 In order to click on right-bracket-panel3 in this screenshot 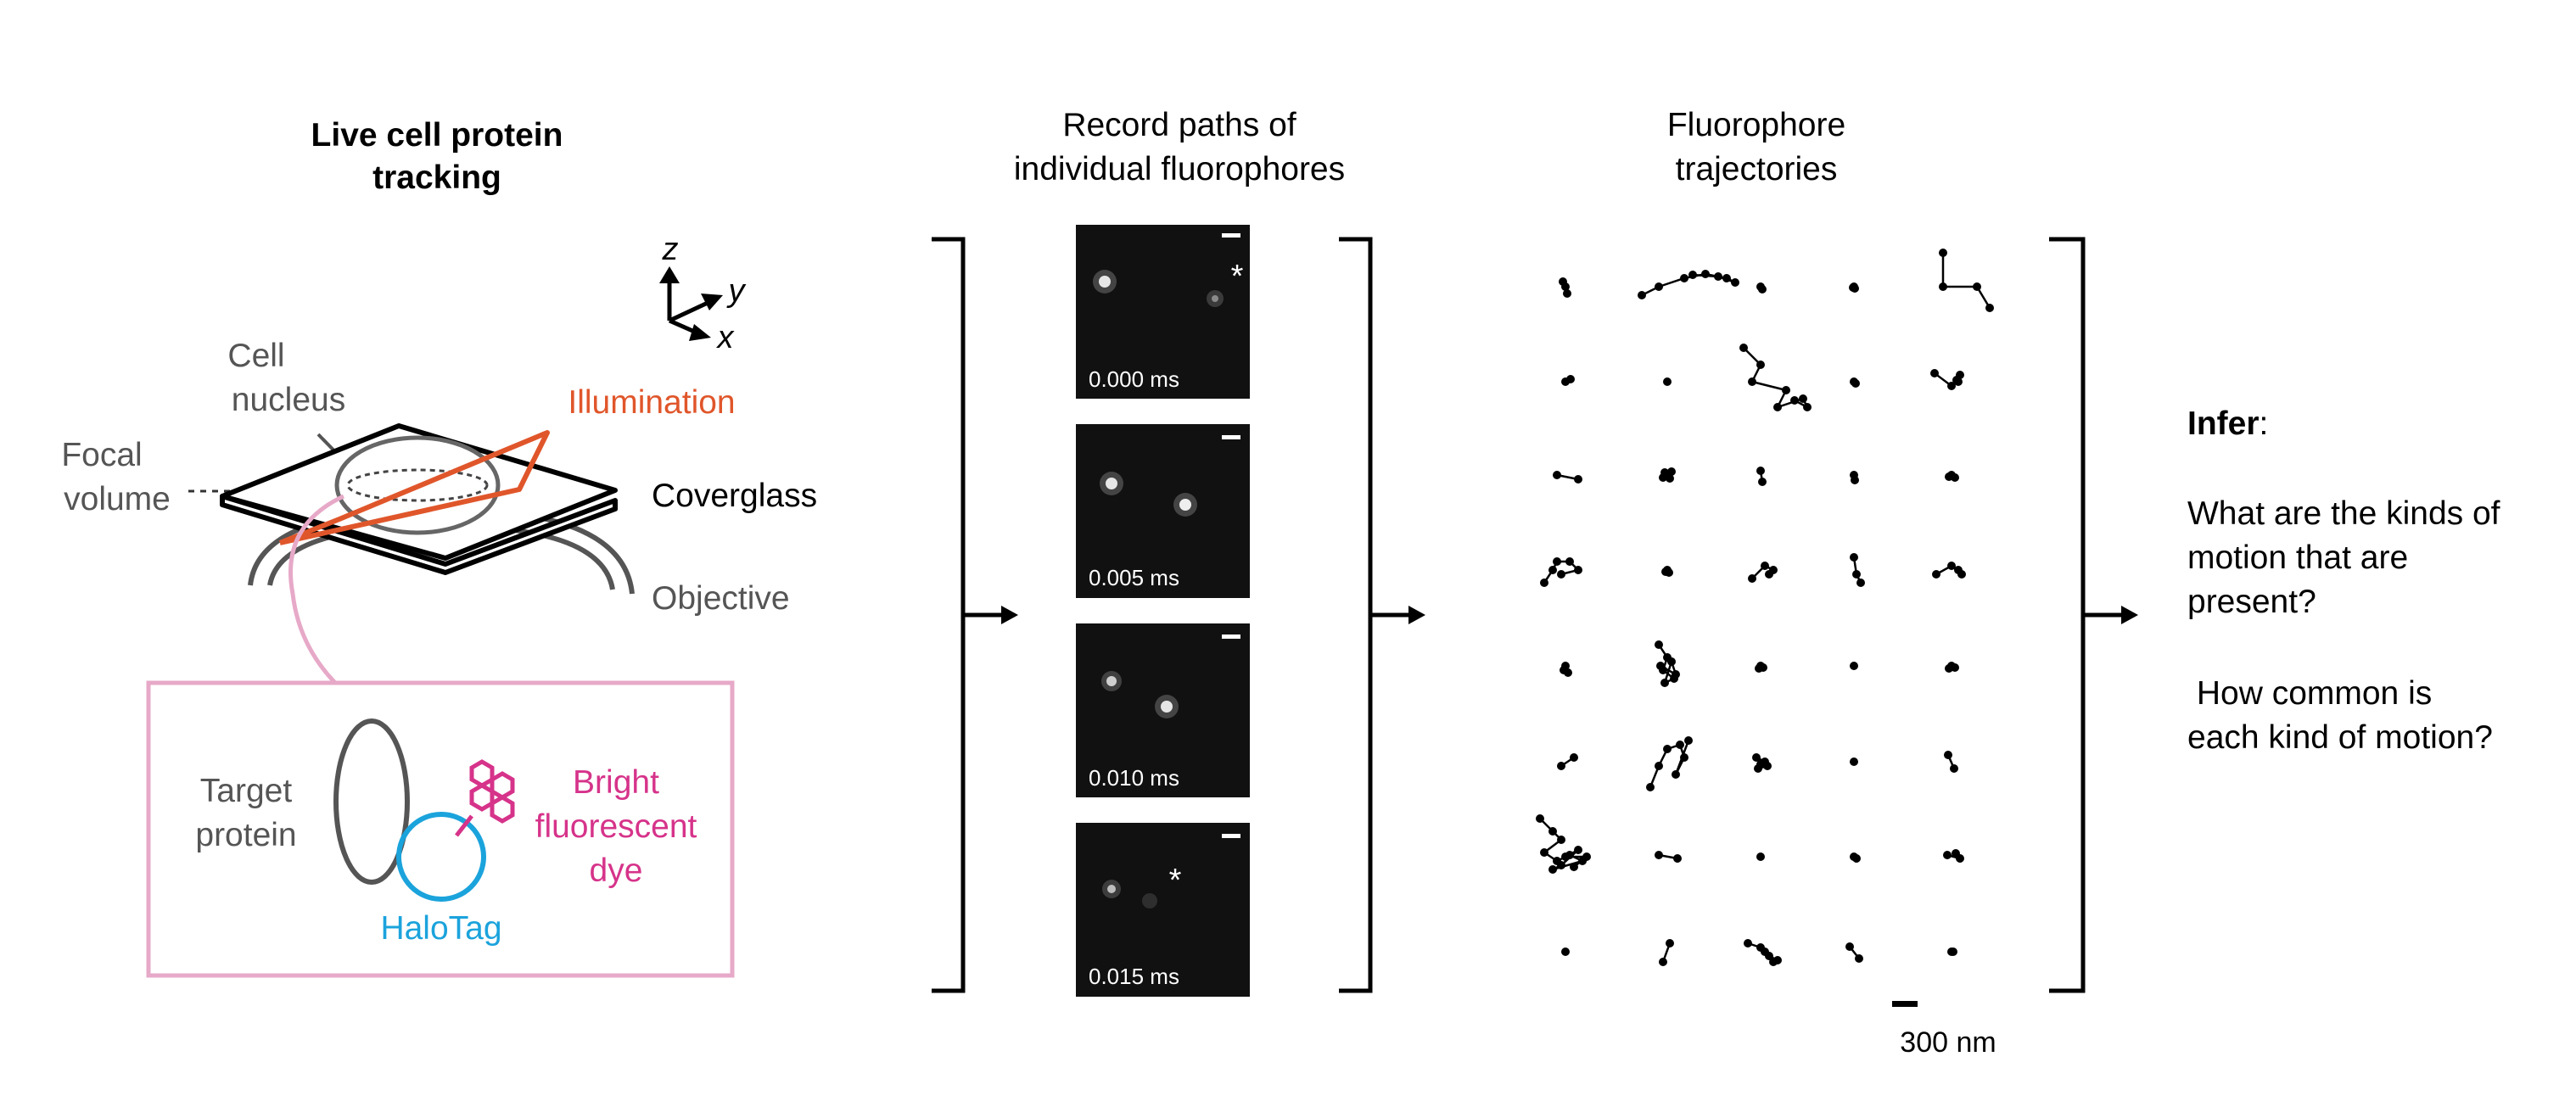, I will do `click(2067, 615)`.